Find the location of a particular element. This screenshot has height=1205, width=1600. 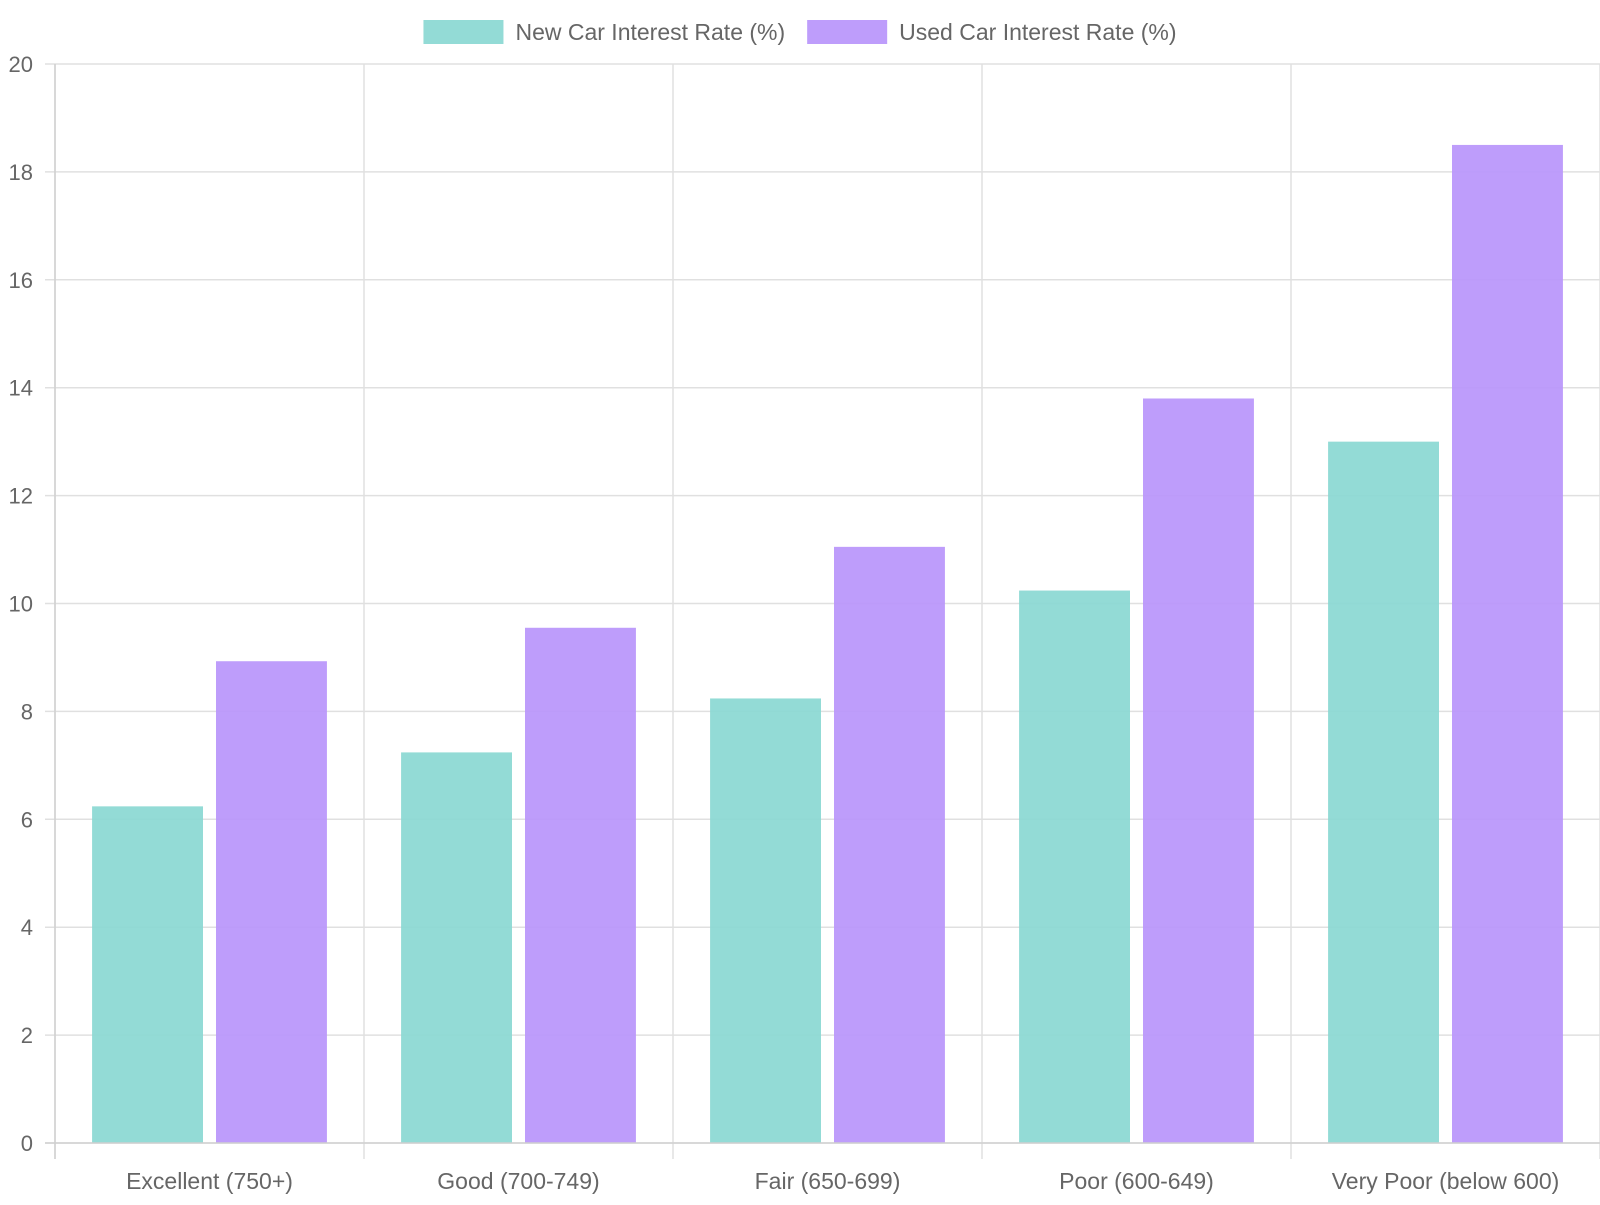

x-tick-label: Very Poor (below 600) is located at coordinates (1446, 1181).